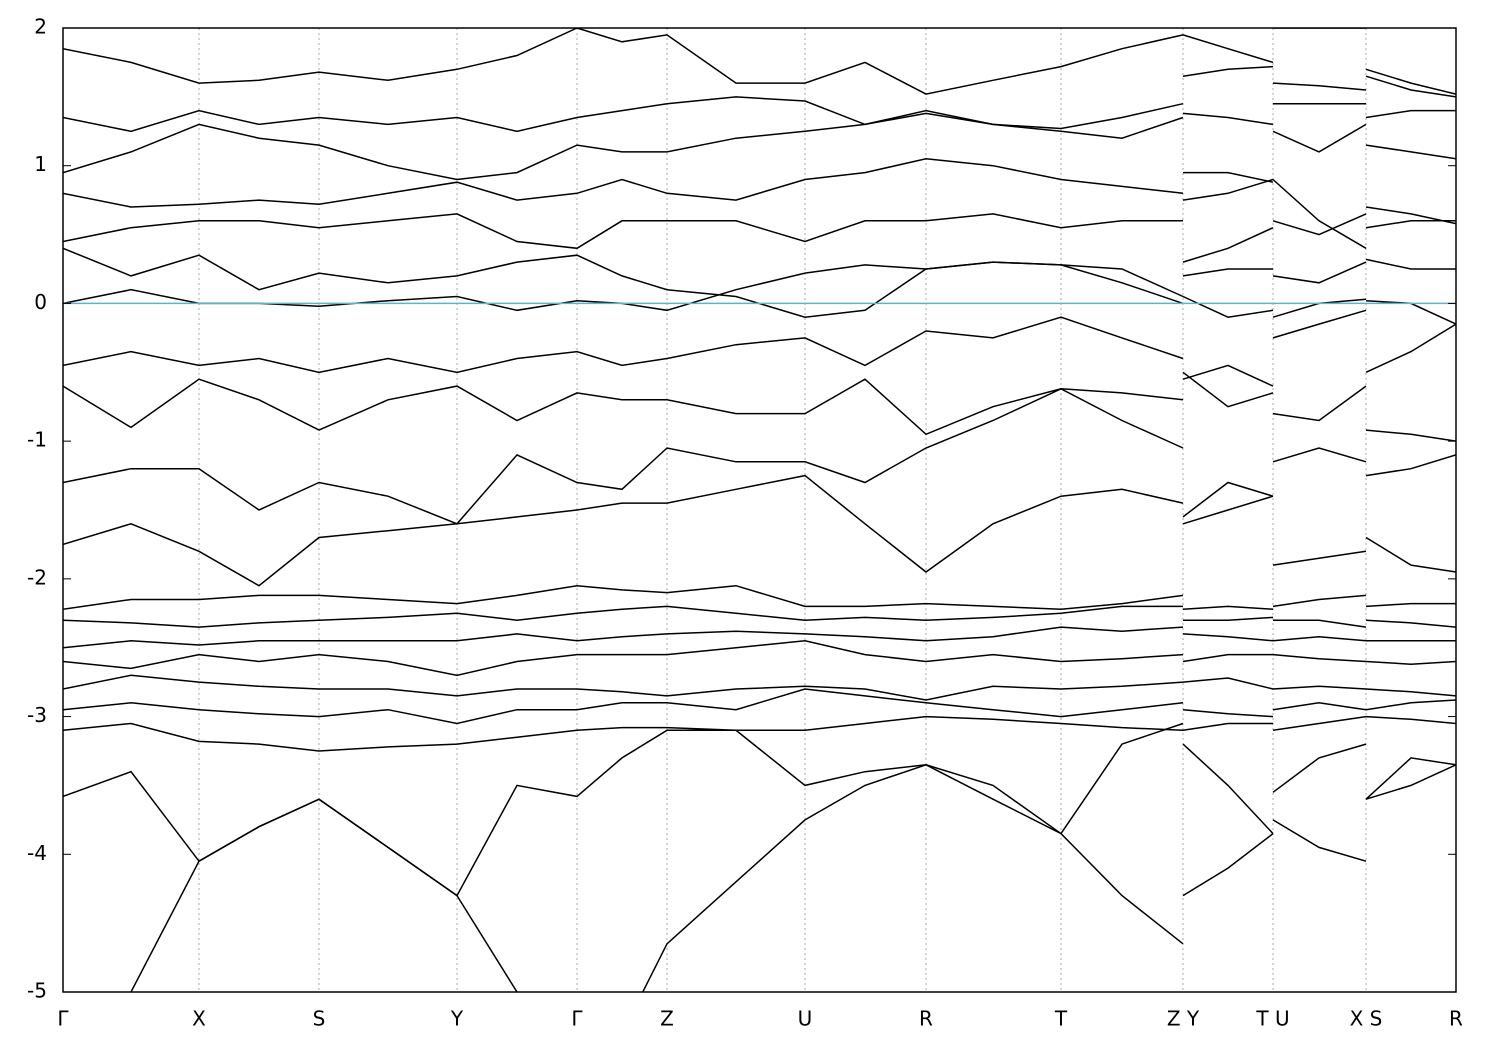  Describe the element at coordinates (37, 577) in the screenshot. I see `y-tick-label: -2` at that location.